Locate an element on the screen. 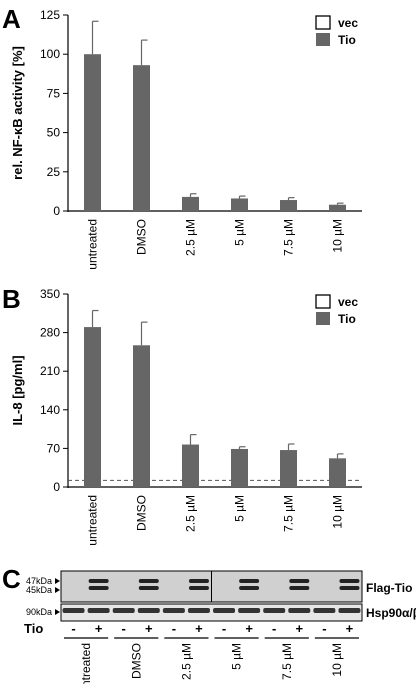 The height and width of the screenshot is (684, 416). panel-label-b: B is located at coordinates (11, 299).